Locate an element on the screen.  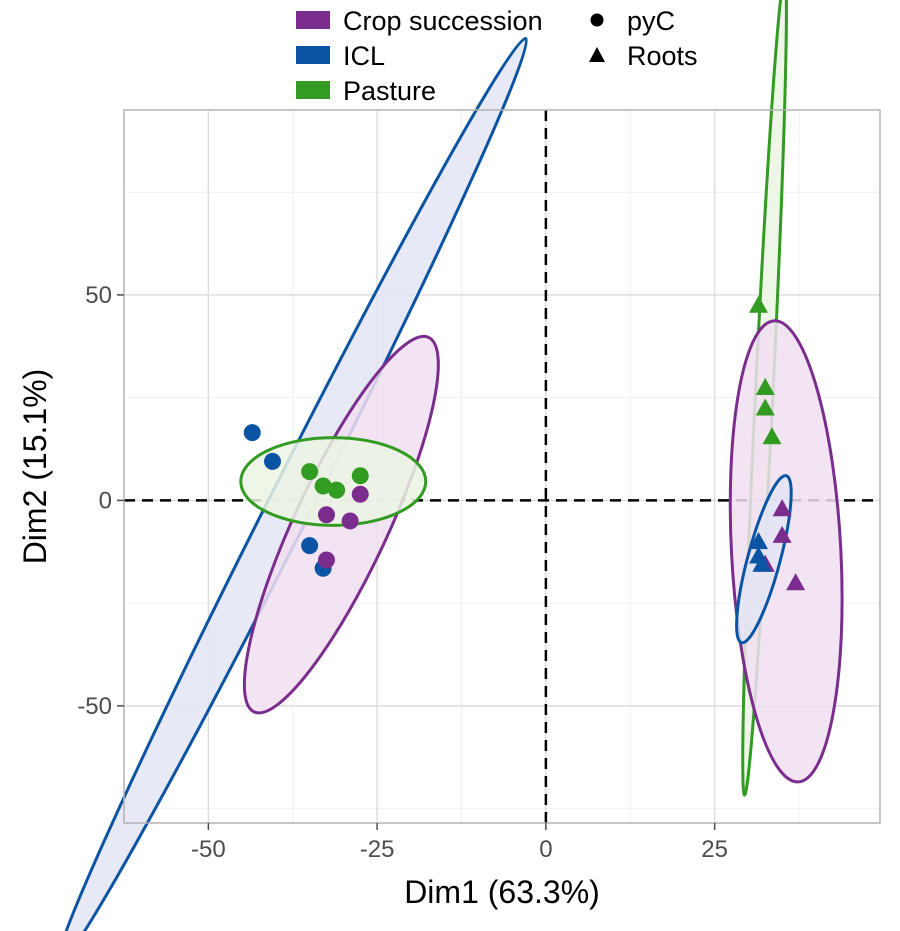
y-tick-label: 0 is located at coordinates (105, 500).